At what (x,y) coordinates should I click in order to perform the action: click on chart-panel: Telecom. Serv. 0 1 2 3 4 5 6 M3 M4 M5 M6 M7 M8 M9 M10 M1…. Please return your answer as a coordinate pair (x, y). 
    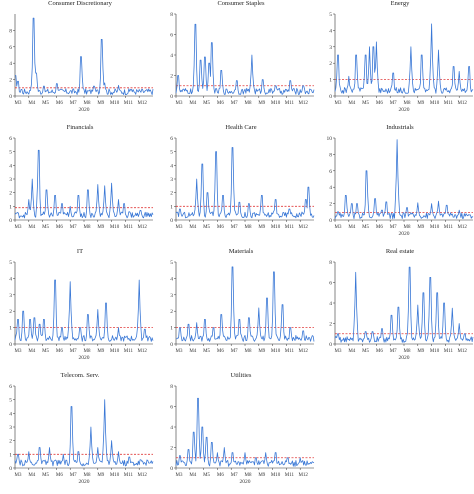
    Looking at the image, I should click on (80, 433).